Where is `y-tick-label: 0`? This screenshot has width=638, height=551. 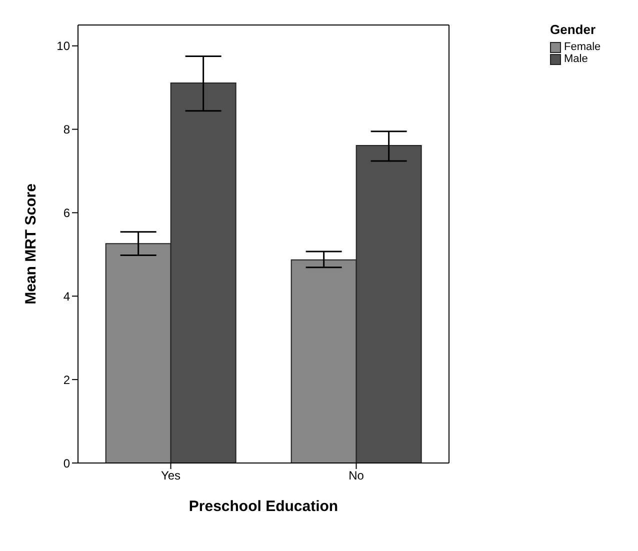
y-tick-label: 0 is located at coordinates (66, 463).